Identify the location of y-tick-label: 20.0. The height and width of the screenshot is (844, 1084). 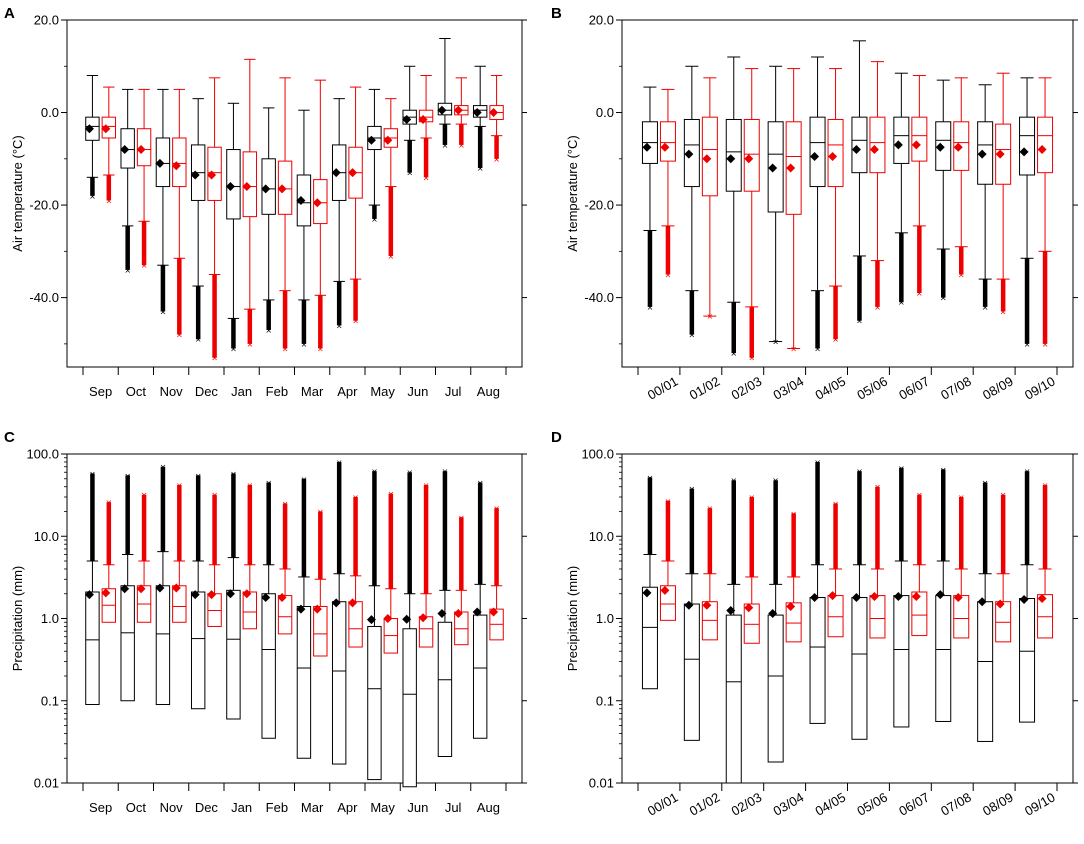
(601, 20).